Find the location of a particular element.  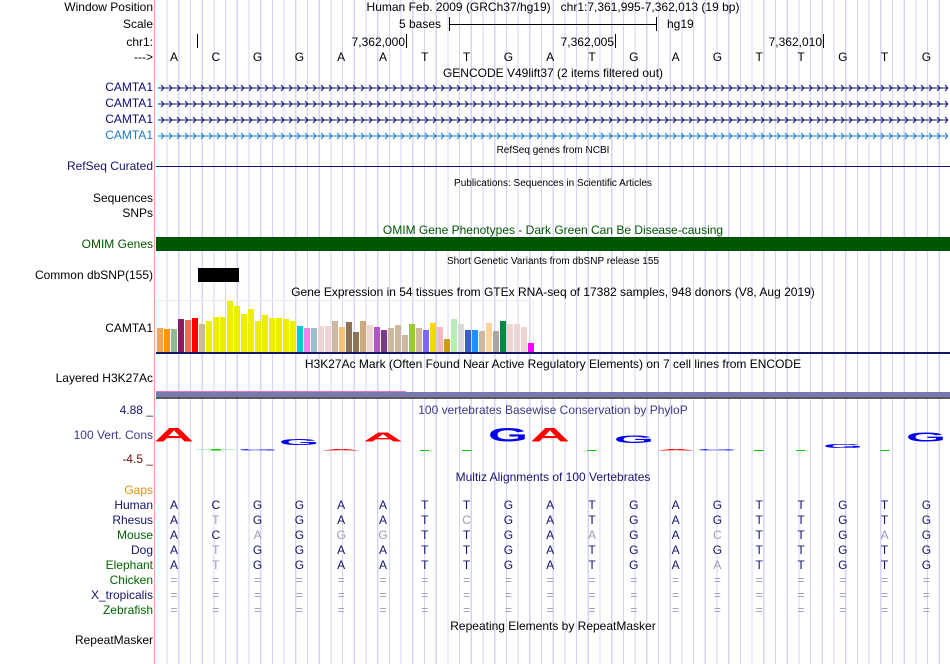

h3k27ac-label: Layered H3K27Ac is located at coordinates (104, 378).